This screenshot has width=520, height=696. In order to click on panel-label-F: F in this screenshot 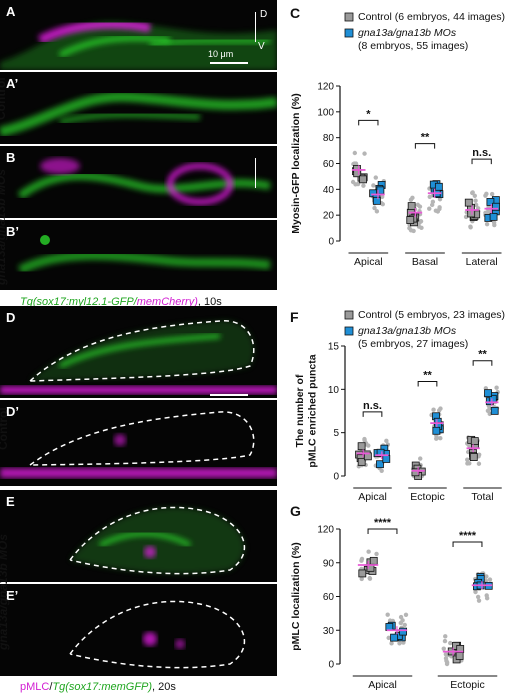, I will do `click(294, 317)`.